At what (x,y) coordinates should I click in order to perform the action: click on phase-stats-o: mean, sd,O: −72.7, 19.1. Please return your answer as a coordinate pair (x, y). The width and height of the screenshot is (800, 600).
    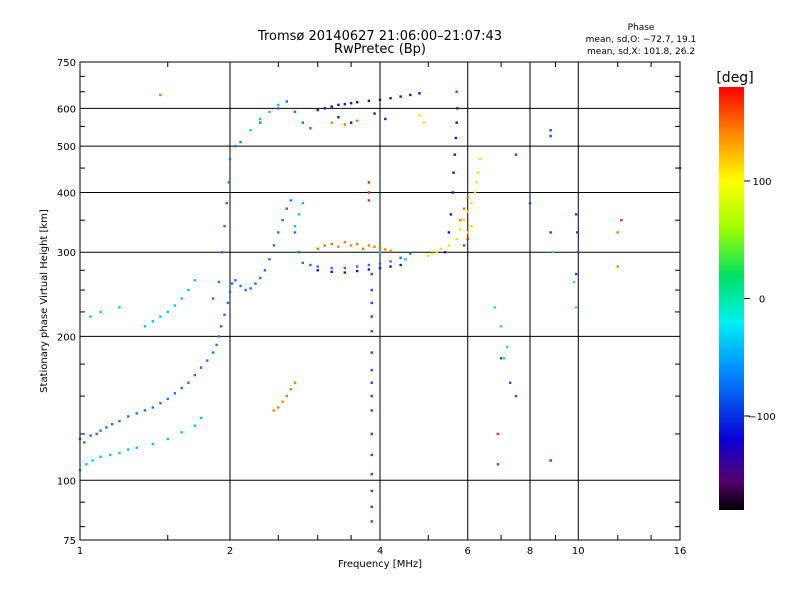
    Looking at the image, I should click on (641, 40).